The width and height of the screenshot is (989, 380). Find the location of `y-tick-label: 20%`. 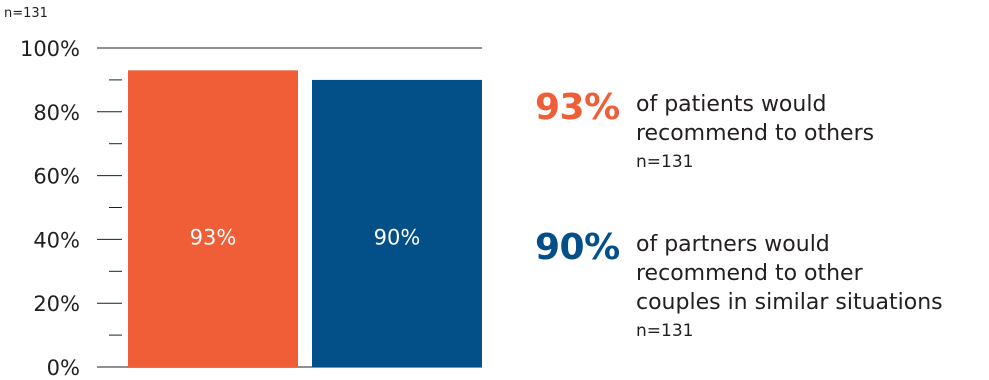

y-tick-label: 20% is located at coordinates (56, 304).